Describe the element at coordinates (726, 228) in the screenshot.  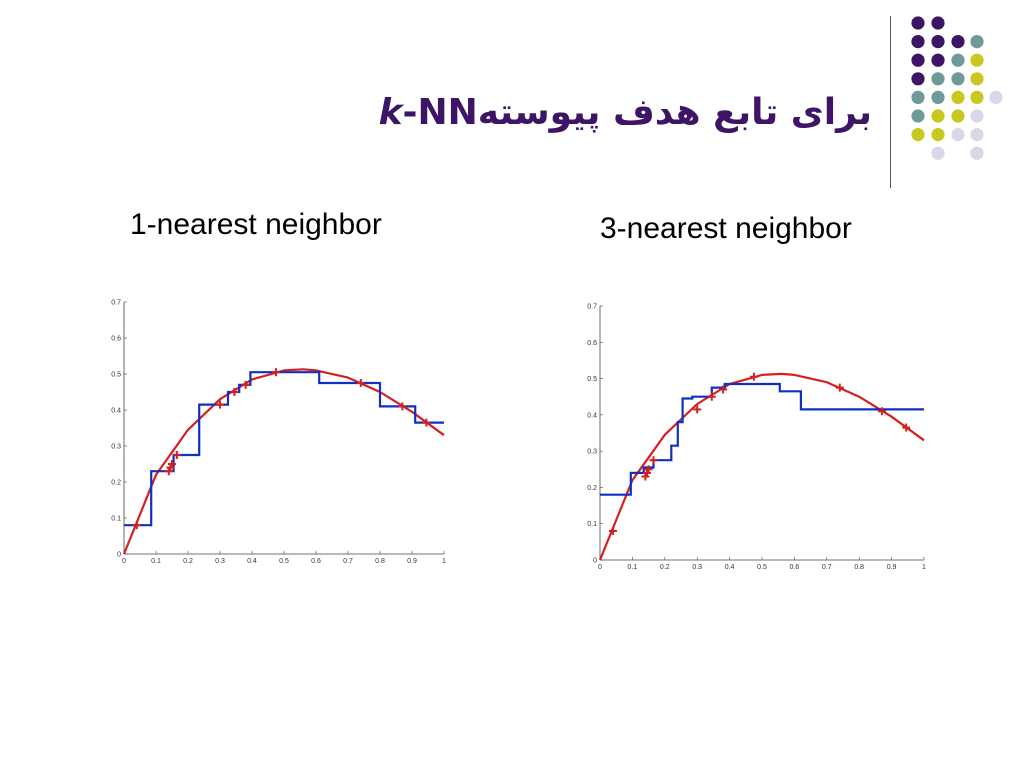
I see `chart-title-3nn: 3-nearest neighbor` at that location.